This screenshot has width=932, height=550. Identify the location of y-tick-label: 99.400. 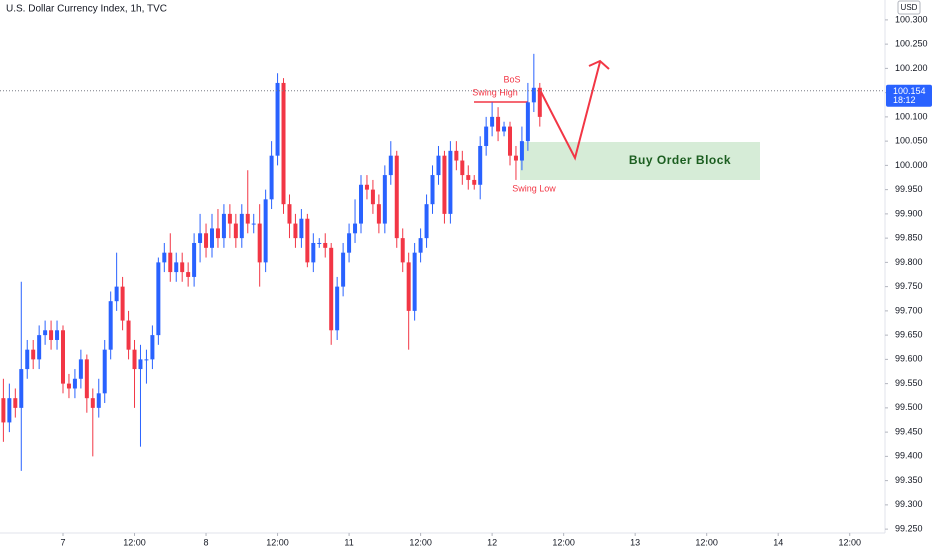
(909, 456).